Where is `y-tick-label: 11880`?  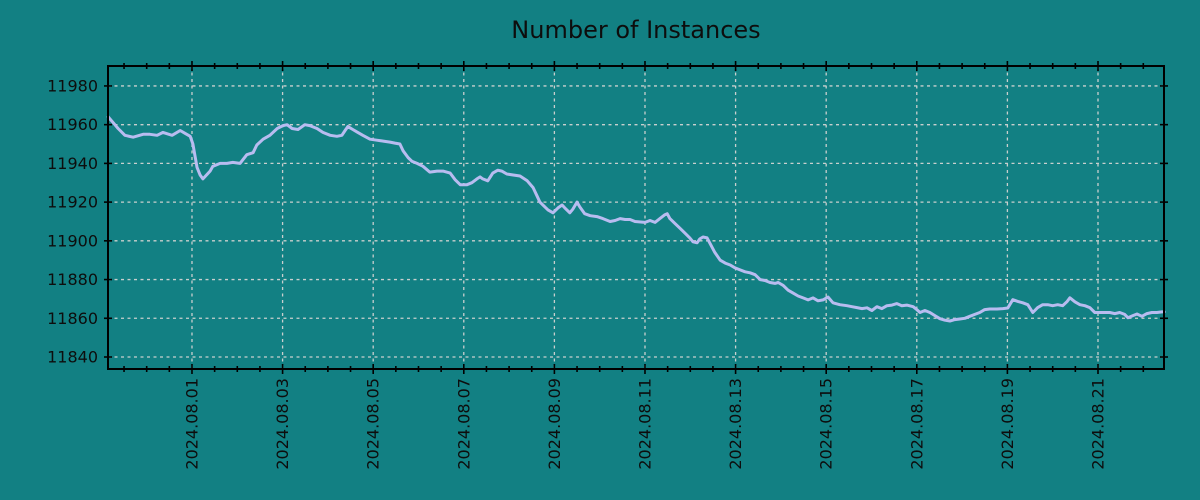 y-tick-label: 11880 is located at coordinates (72, 279).